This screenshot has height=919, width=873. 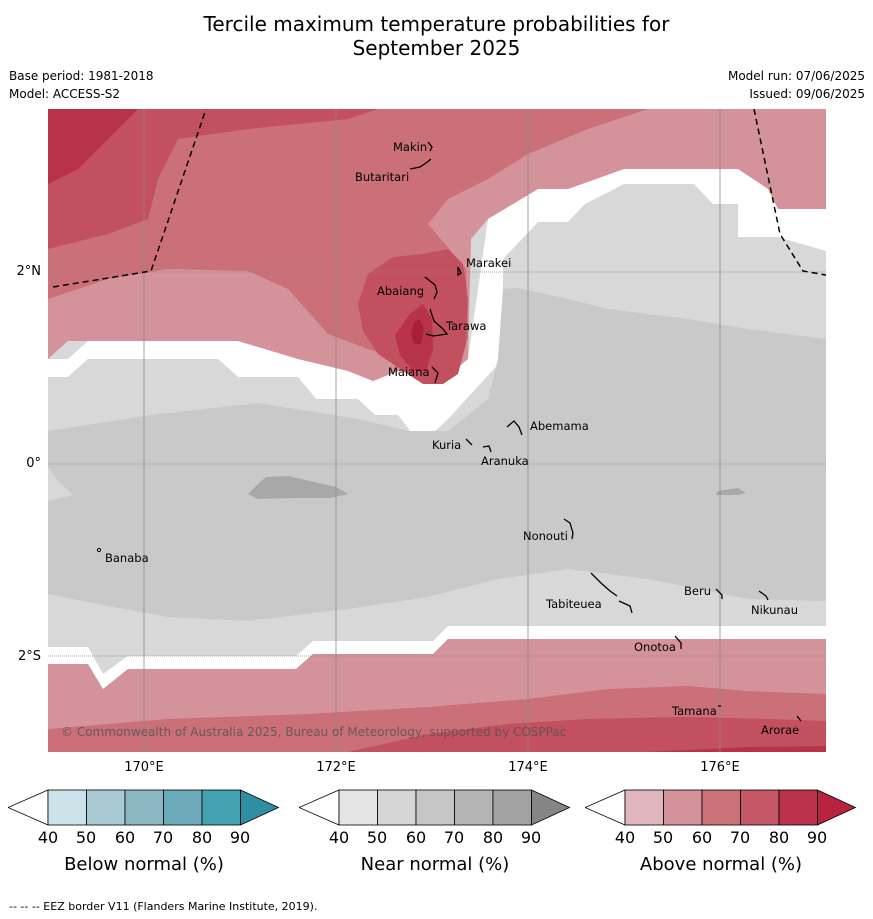 I want to click on above-normal-80-90-north, so click(x=93, y=146).